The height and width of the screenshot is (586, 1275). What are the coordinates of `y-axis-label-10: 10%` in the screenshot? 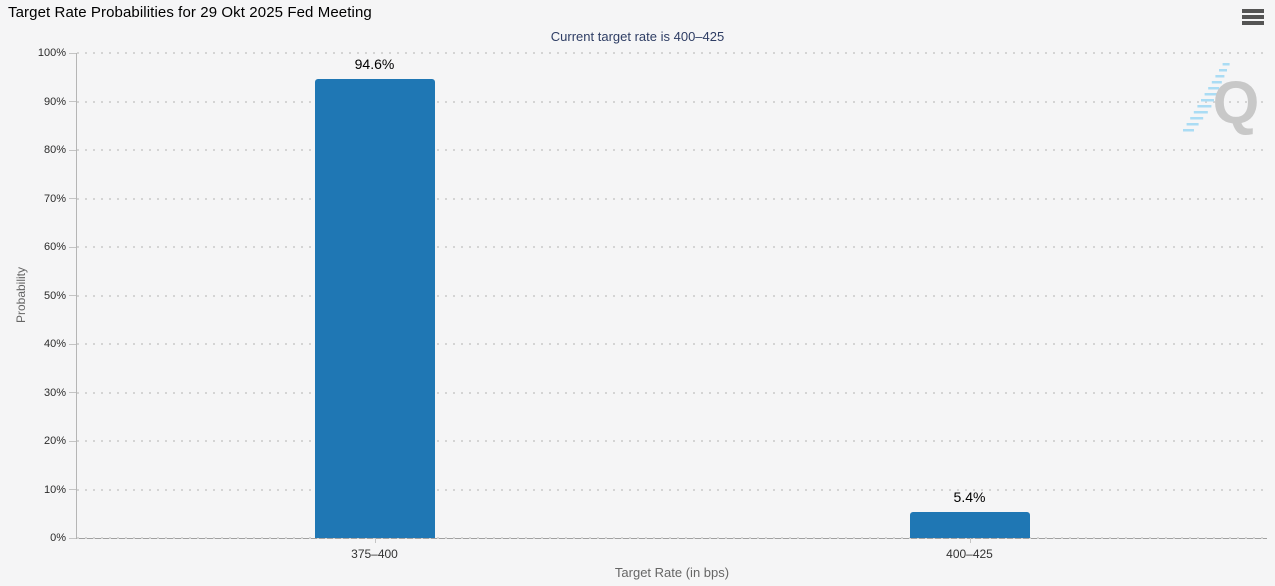 It's located at (54, 489).